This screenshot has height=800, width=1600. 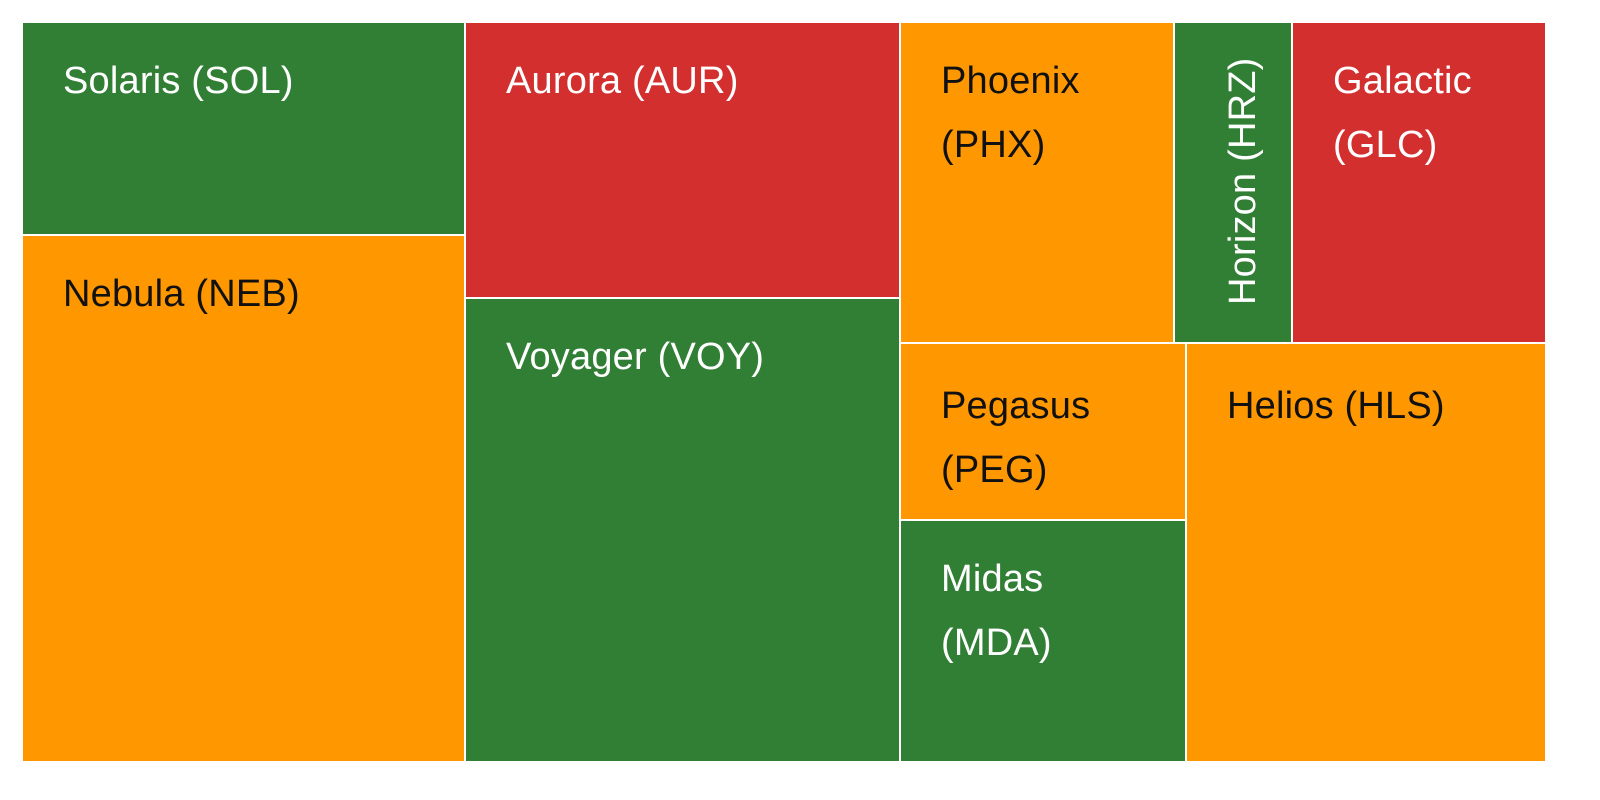 What do you see at coordinates (1419, 182) in the screenshot?
I see `treemap-tile: Galactic (GLC)` at bounding box center [1419, 182].